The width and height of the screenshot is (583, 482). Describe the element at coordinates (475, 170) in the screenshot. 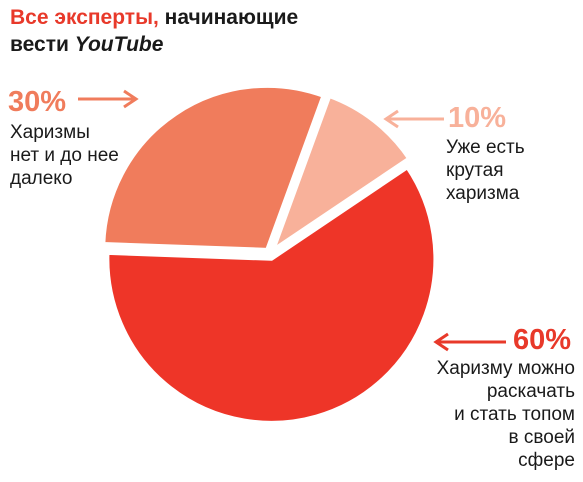

I see `slice-10-line: крутая` at that location.